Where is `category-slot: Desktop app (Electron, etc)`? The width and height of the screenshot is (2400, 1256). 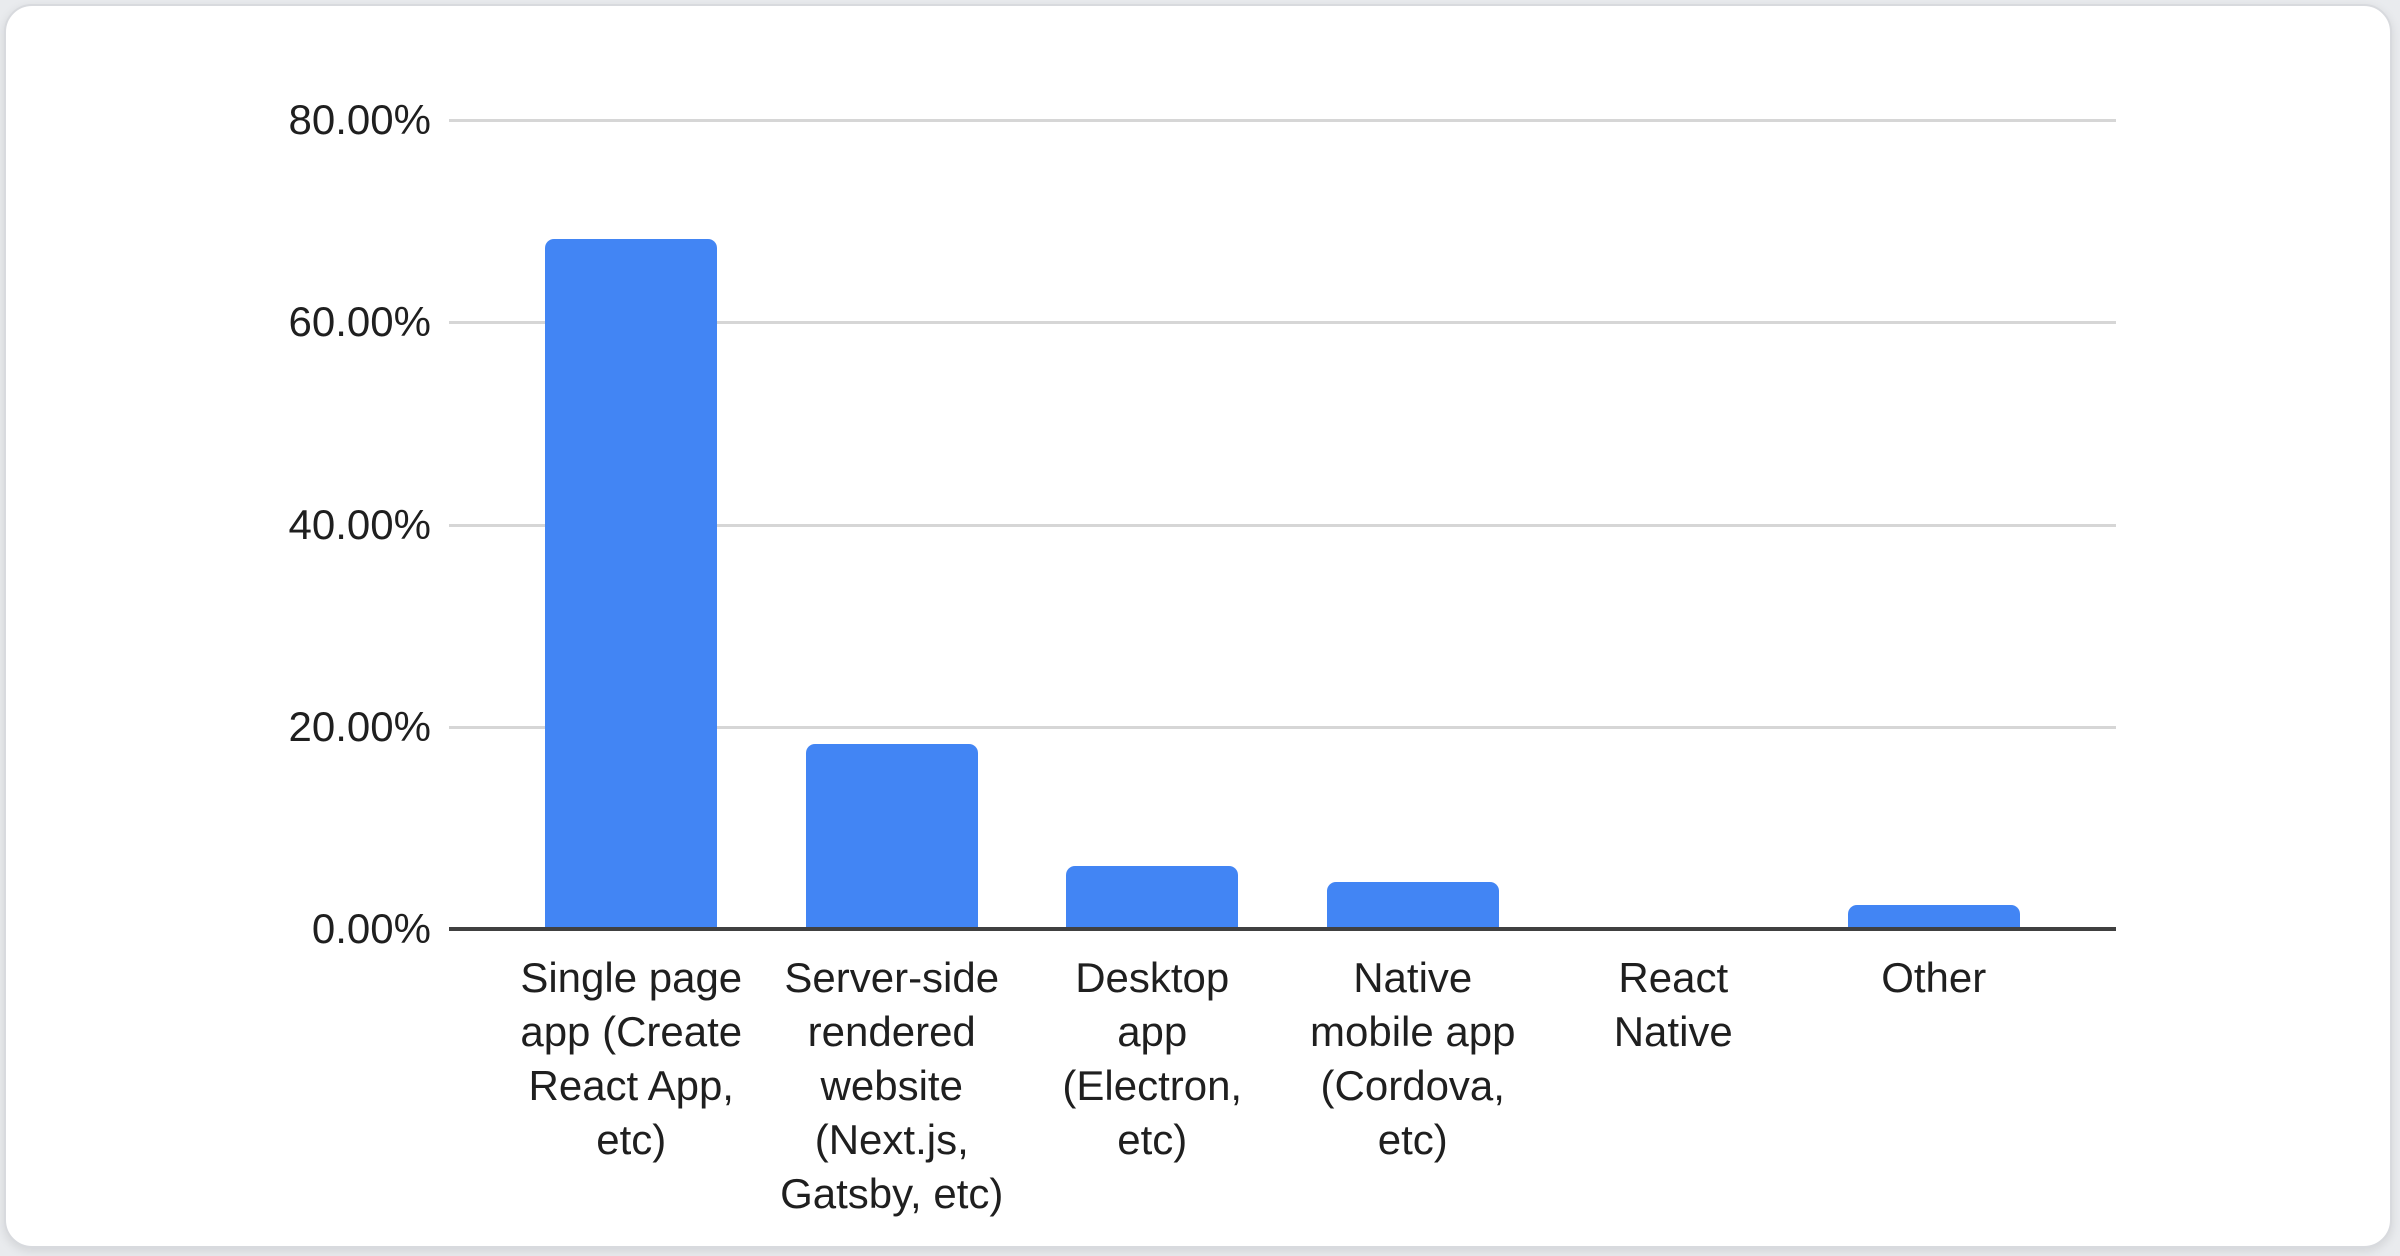 category-slot: Desktop app (Electron, etc) is located at coordinates (1152, 1059).